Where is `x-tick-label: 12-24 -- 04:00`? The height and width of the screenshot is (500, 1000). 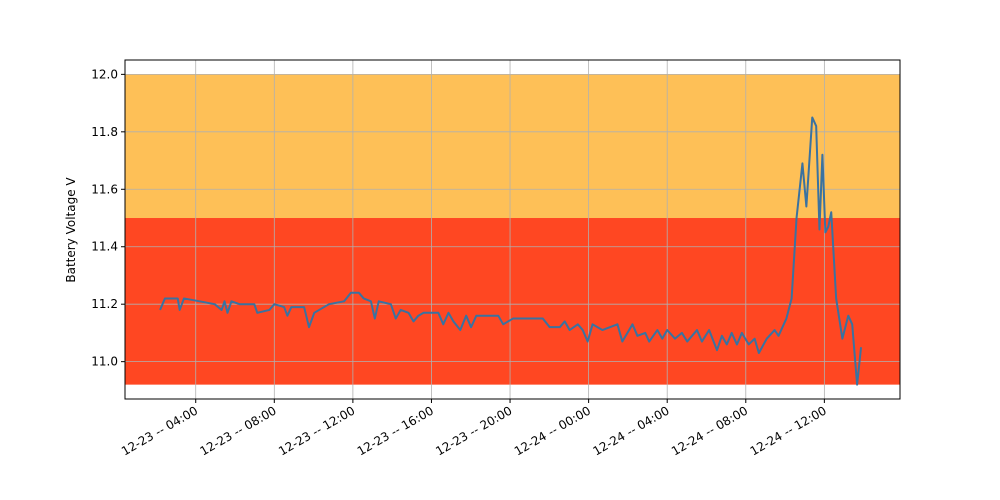
x-tick-label: 12-24 -- 04:00 is located at coordinates (630, 430).